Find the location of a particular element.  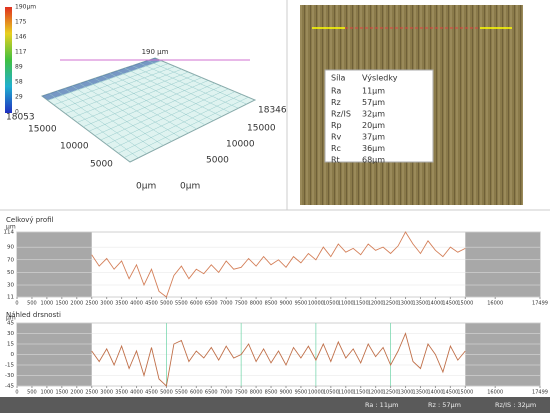

shaded-range is located at coordinates (502, 264).